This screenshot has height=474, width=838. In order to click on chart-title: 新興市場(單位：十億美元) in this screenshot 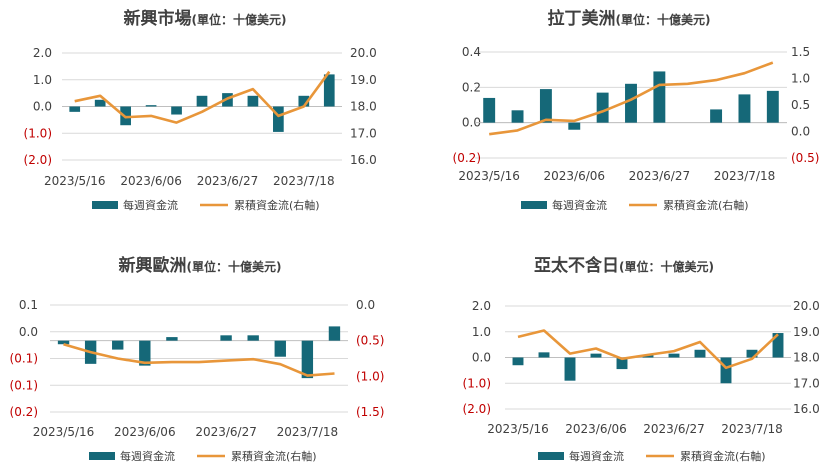, I will do `click(205, 18)`.